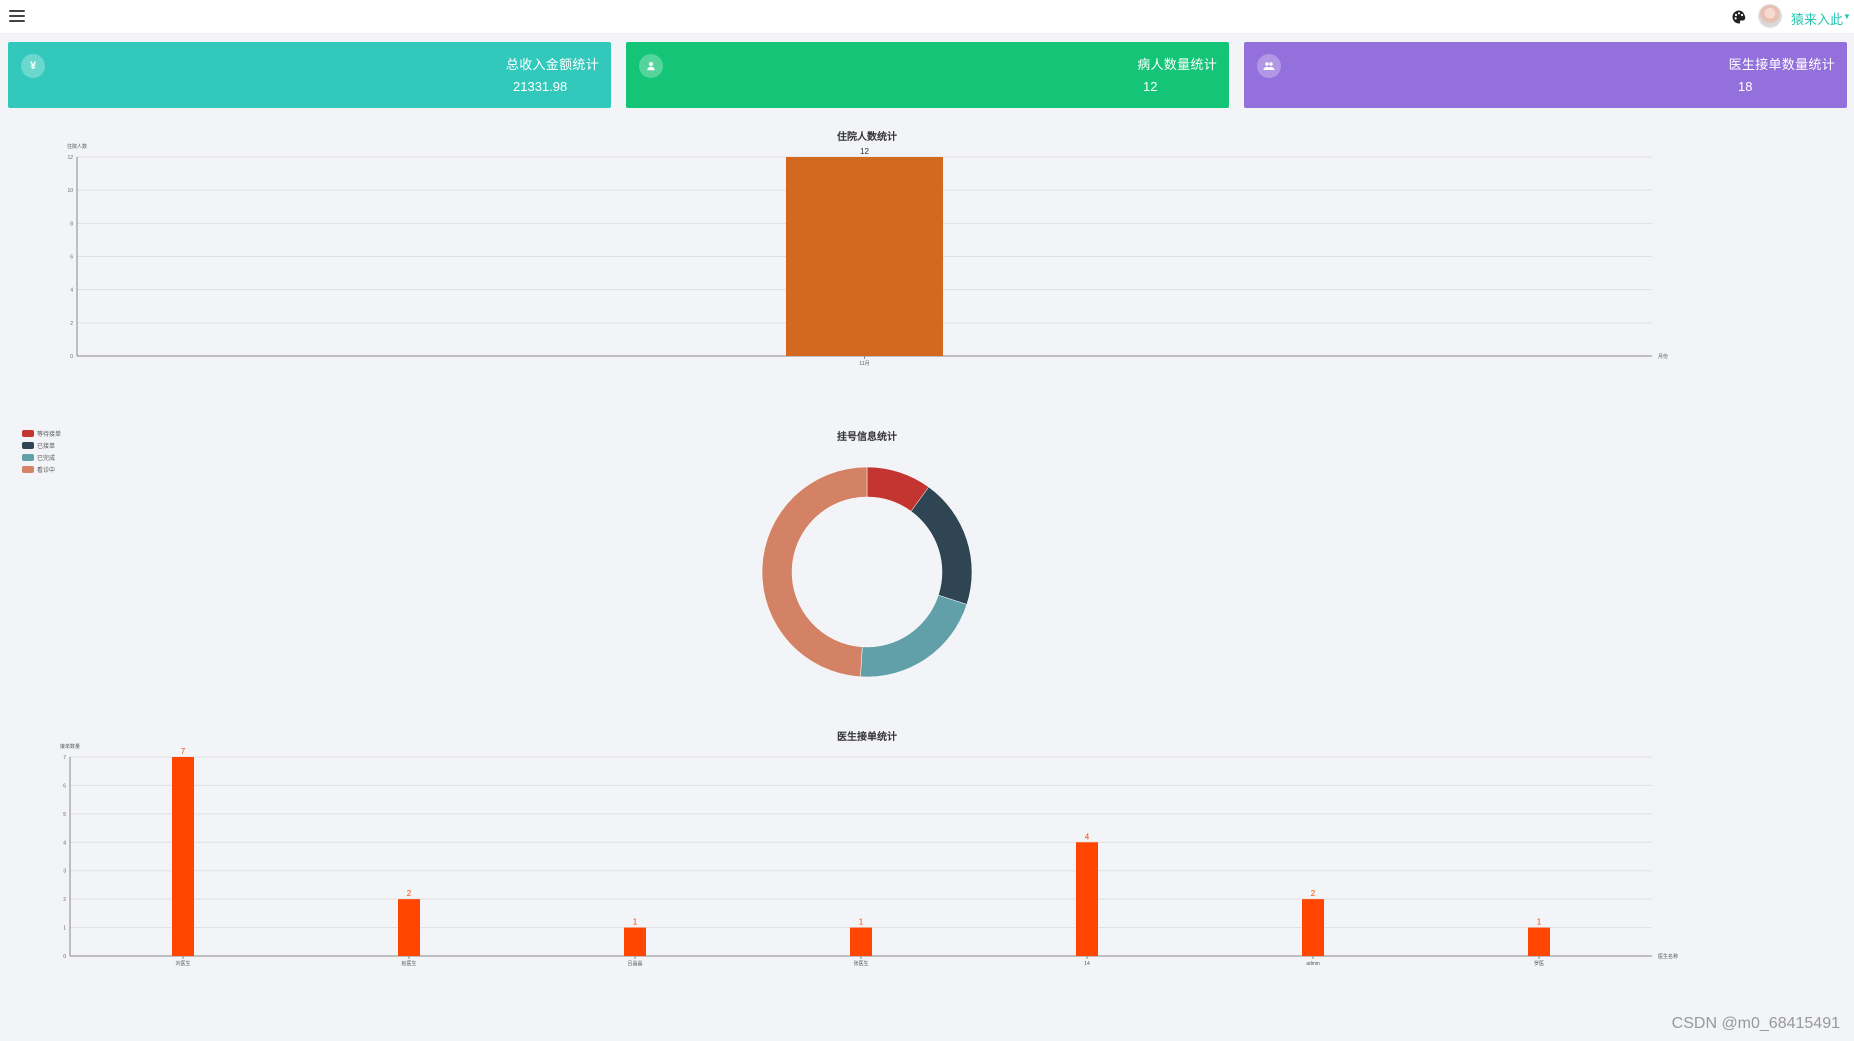 The height and width of the screenshot is (1041, 1854). What do you see at coordinates (182, 963) in the screenshot?
I see `x-tick-label: 刘医生` at bounding box center [182, 963].